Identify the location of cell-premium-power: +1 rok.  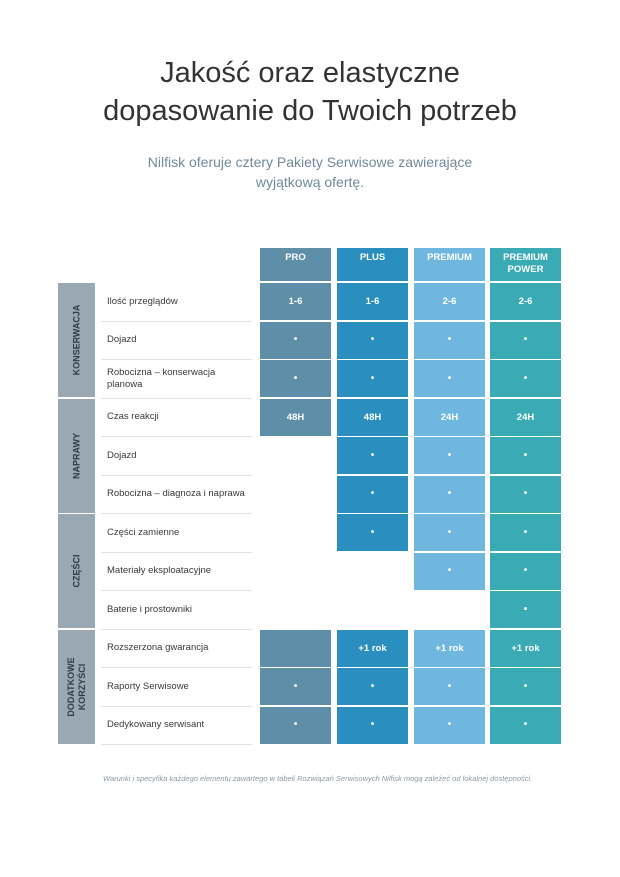
(525, 648).